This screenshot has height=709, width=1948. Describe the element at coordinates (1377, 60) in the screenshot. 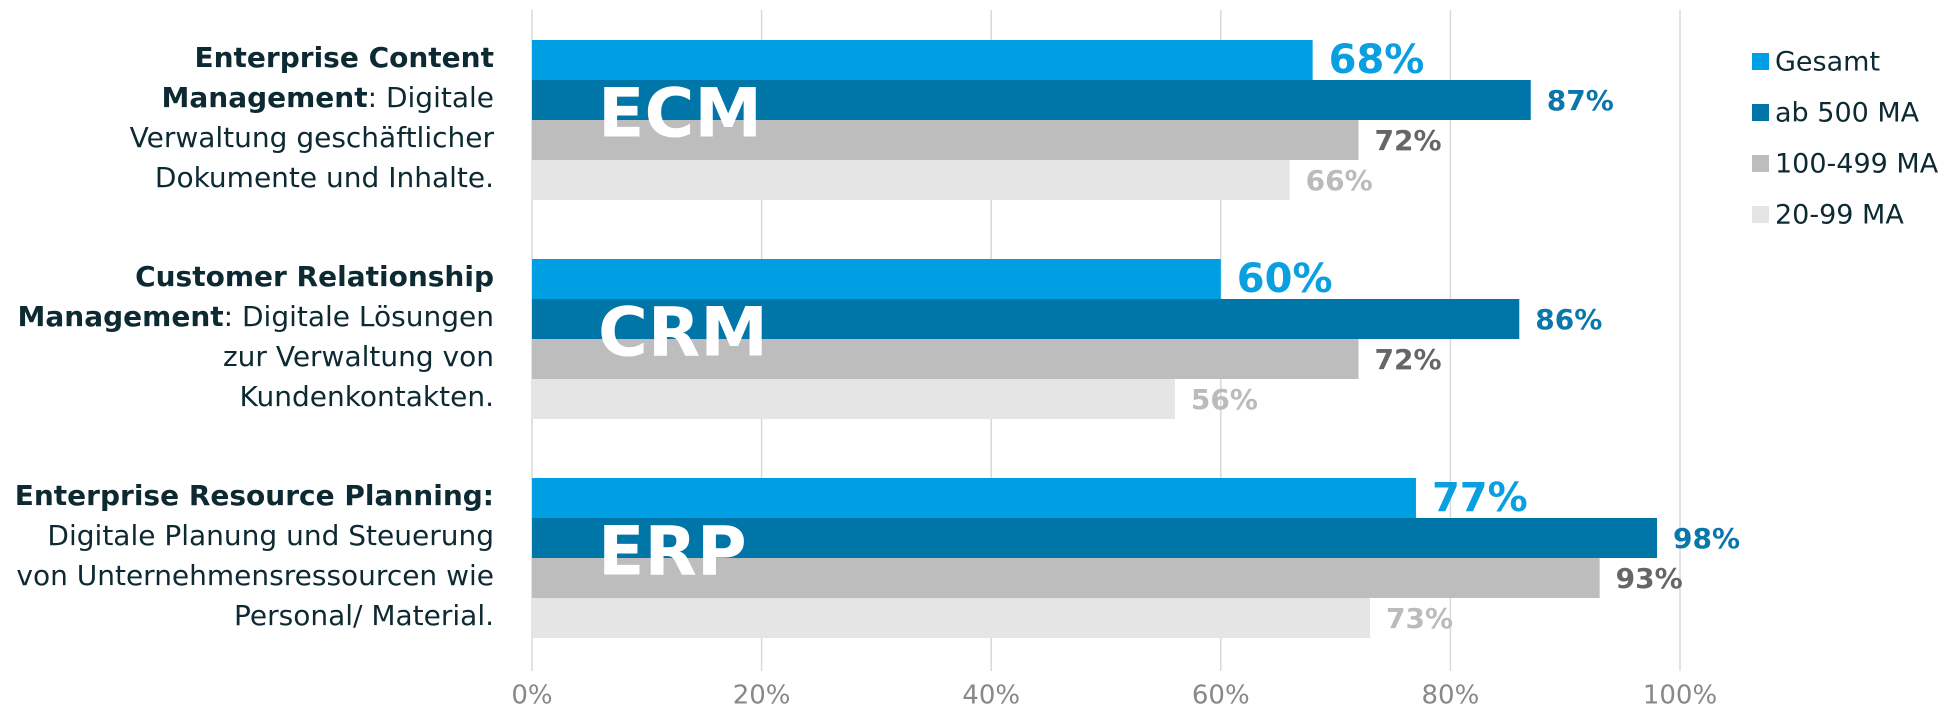

I see `value-label: 68%` at that location.